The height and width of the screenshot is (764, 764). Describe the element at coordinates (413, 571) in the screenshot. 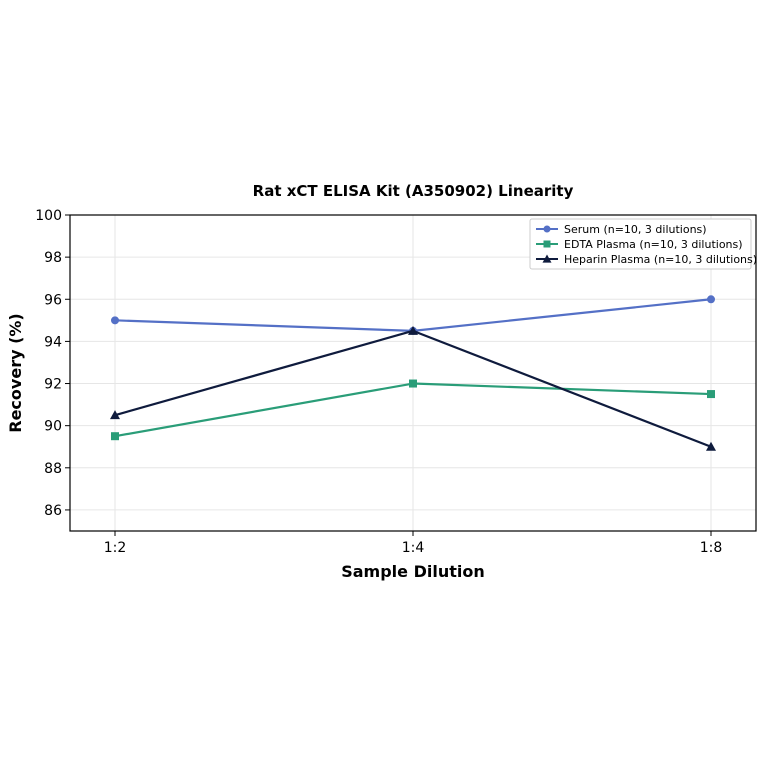

I see `x-axis-label: Sample Dilution` at that location.